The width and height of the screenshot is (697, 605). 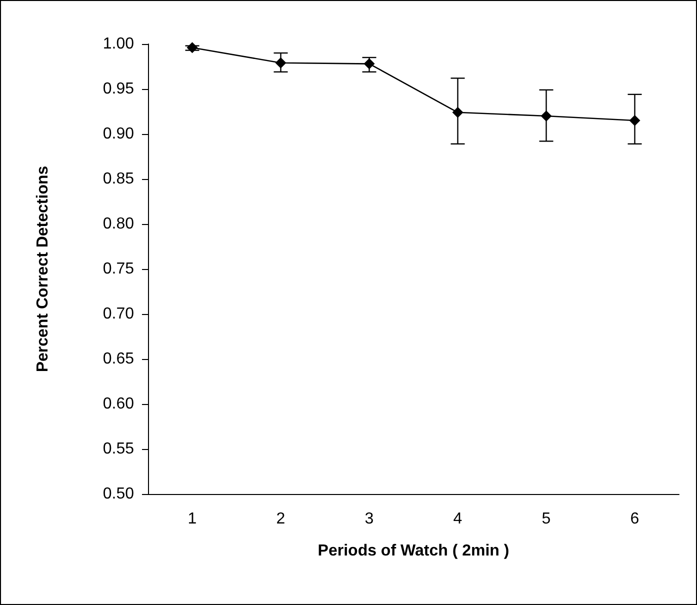 What do you see at coordinates (118, 314) in the screenshot?
I see `y-tick-label: 0.70` at bounding box center [118, 314].